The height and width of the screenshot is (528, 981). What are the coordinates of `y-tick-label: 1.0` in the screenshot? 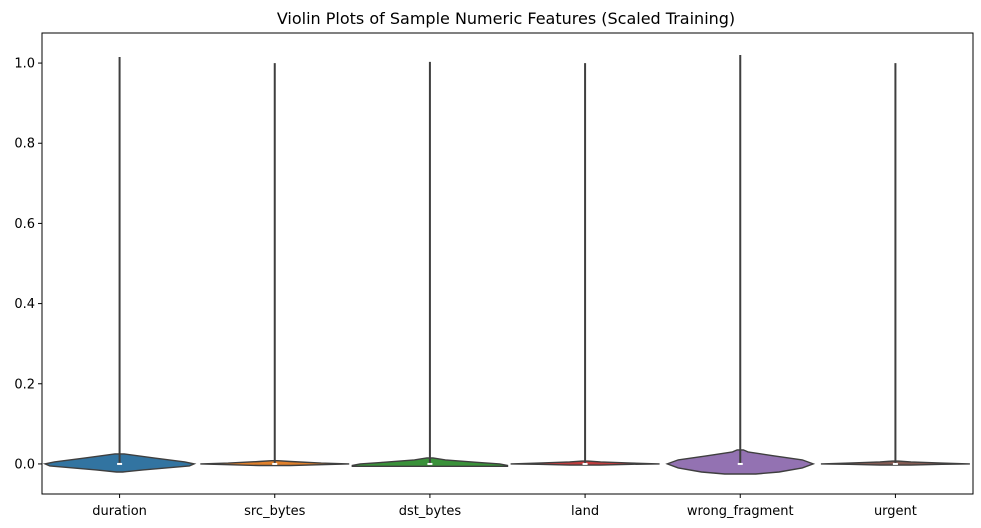 It's located at (24, 64).